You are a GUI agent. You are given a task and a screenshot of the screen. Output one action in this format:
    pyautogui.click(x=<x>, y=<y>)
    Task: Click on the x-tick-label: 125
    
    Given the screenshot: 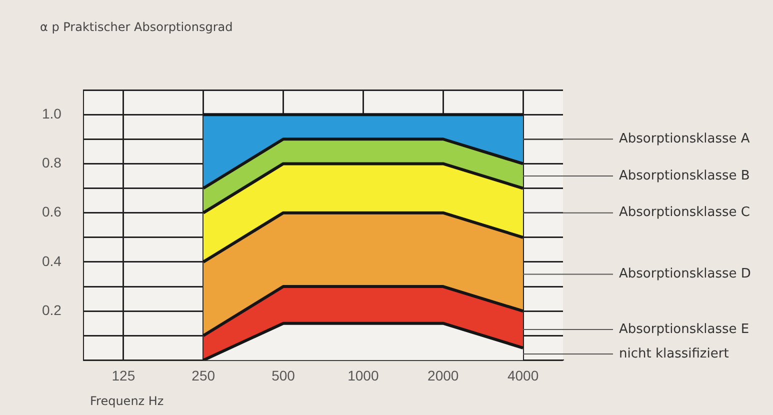 What is the action you would take?
    pyautogui.click(x=124, y=375)
    